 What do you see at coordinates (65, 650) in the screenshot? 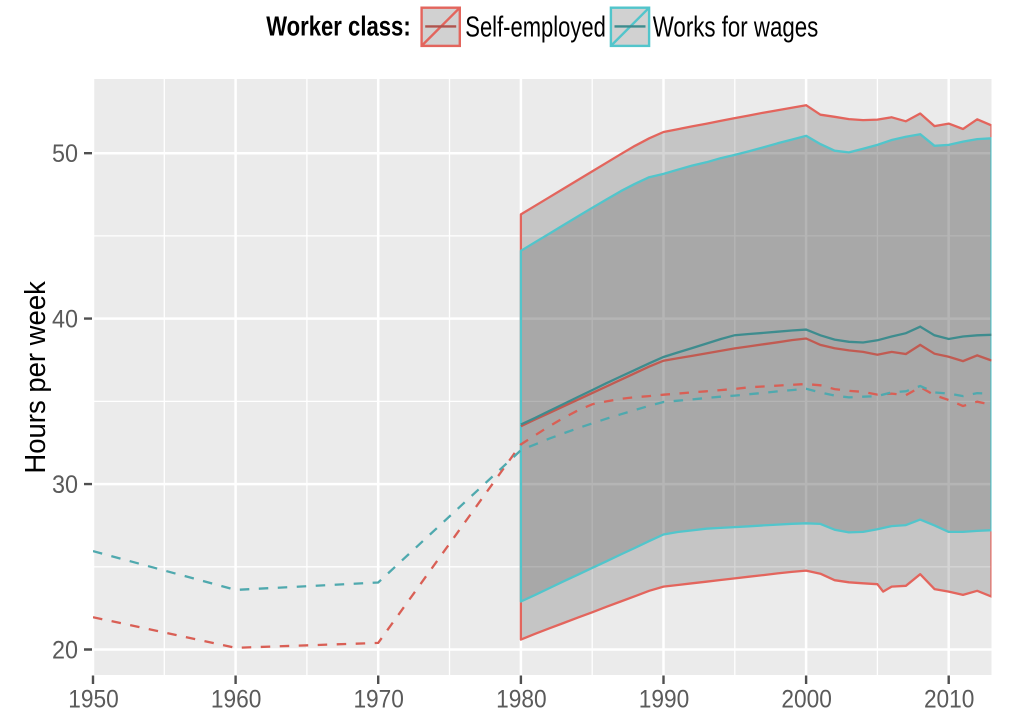
I see `svg-text: 20` at bounding box center [65, 650].